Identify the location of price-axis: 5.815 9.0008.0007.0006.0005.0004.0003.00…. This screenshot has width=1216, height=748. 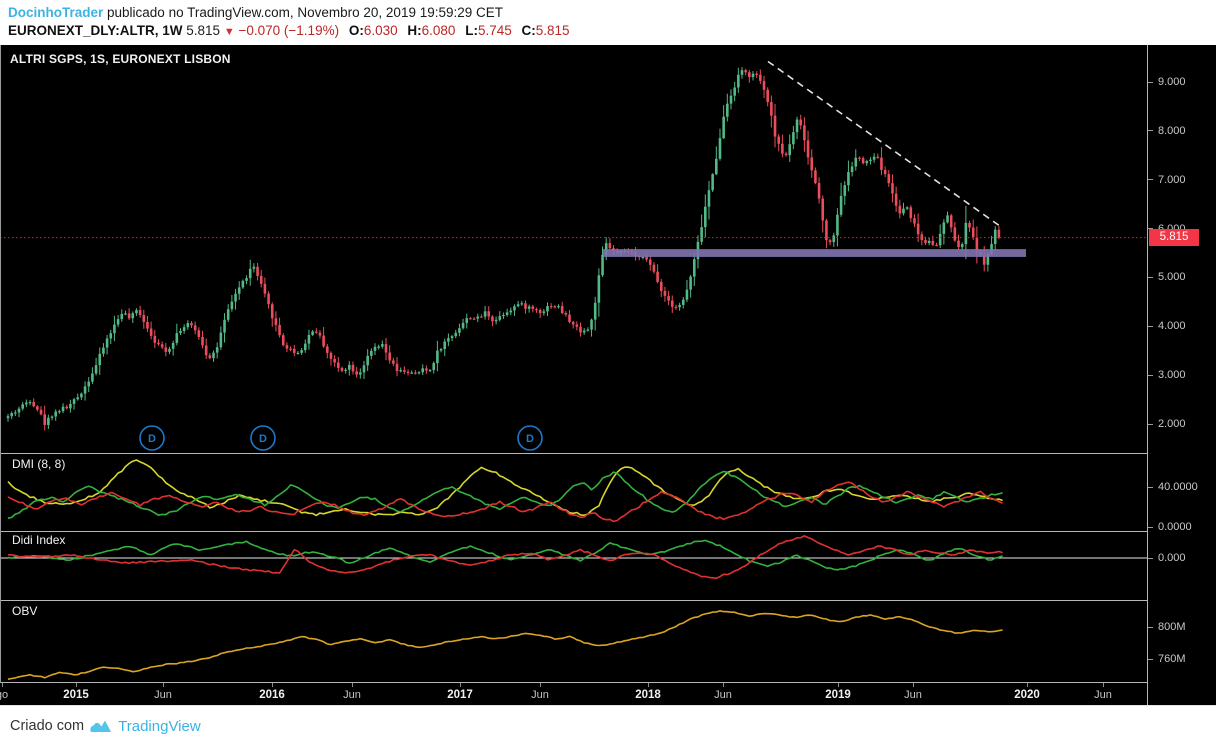
(1181, 375).